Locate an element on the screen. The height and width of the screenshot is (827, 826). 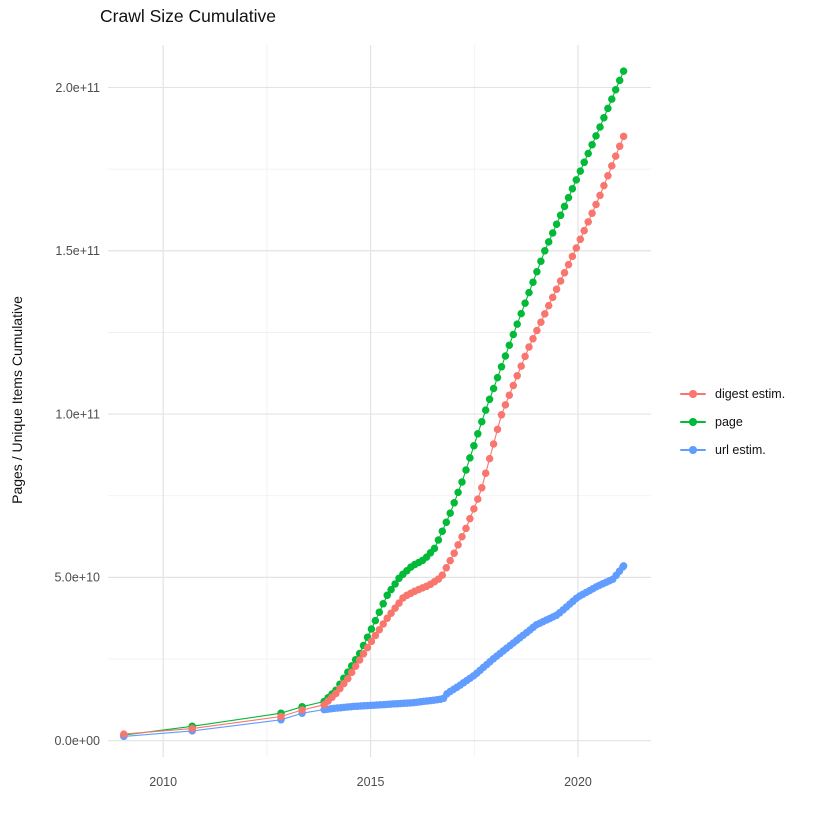
y-tick-label: 5.0e+10 is located at coordinates (77, 578).